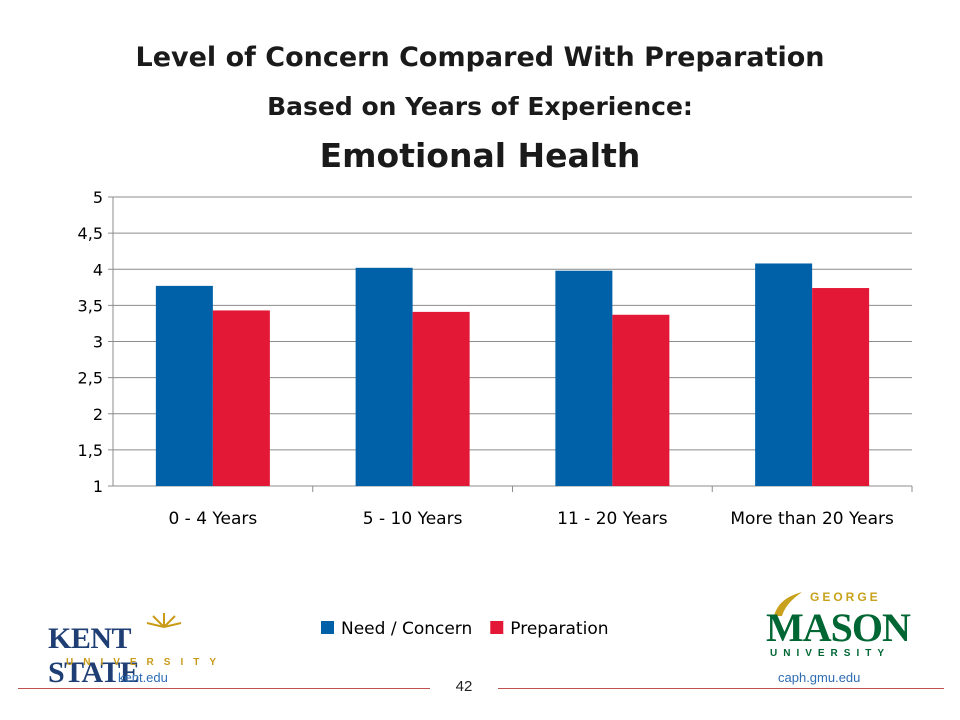  I want to click on mason-flame-icon, so click(788, 604).